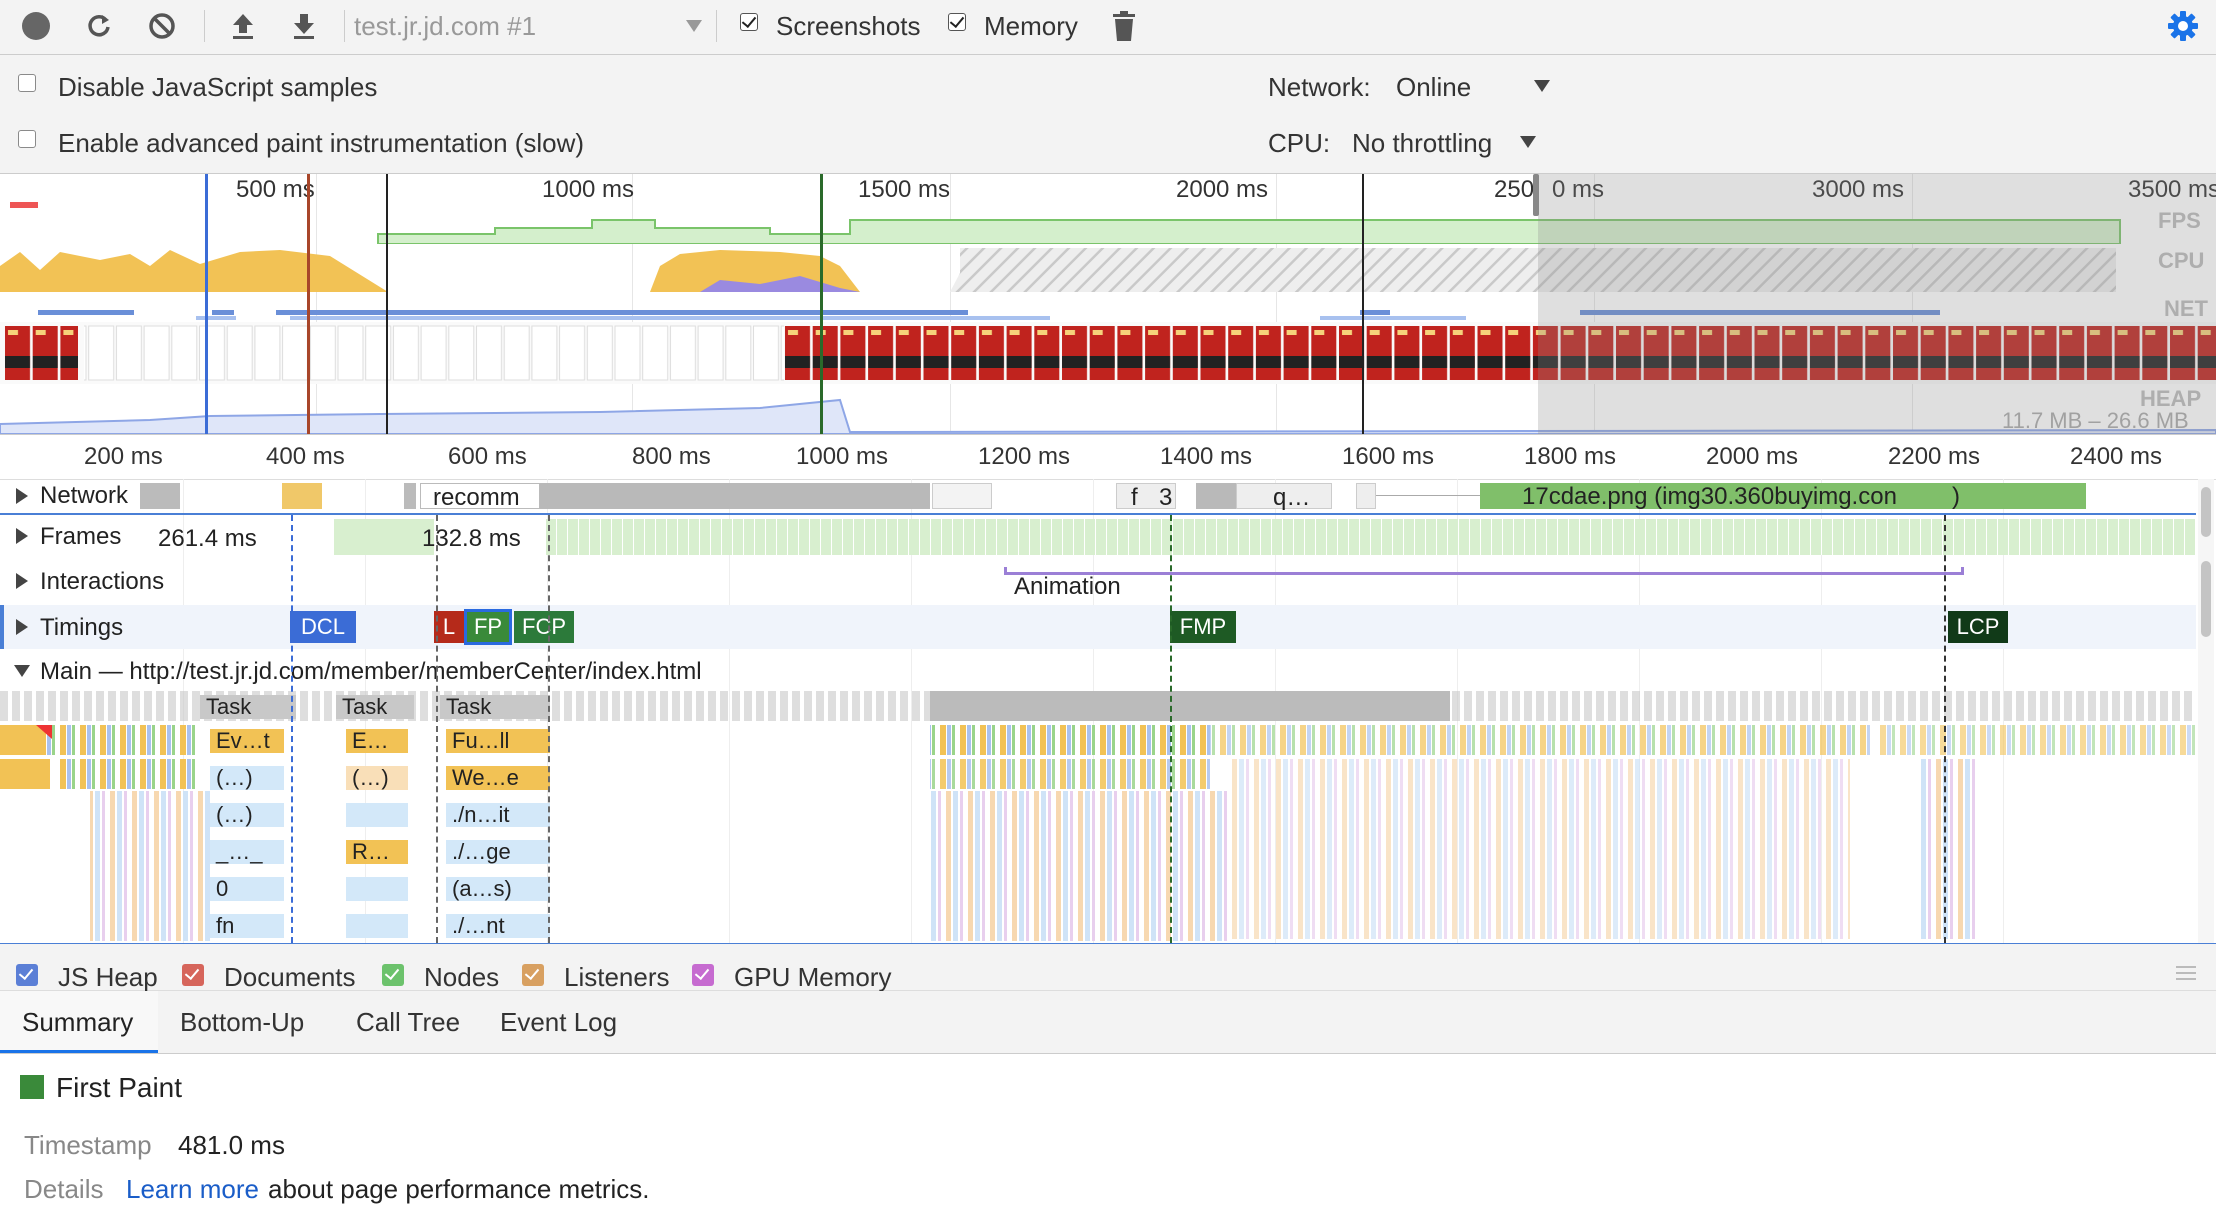  I want to click on fp-marker: FP, so click(488, 627).